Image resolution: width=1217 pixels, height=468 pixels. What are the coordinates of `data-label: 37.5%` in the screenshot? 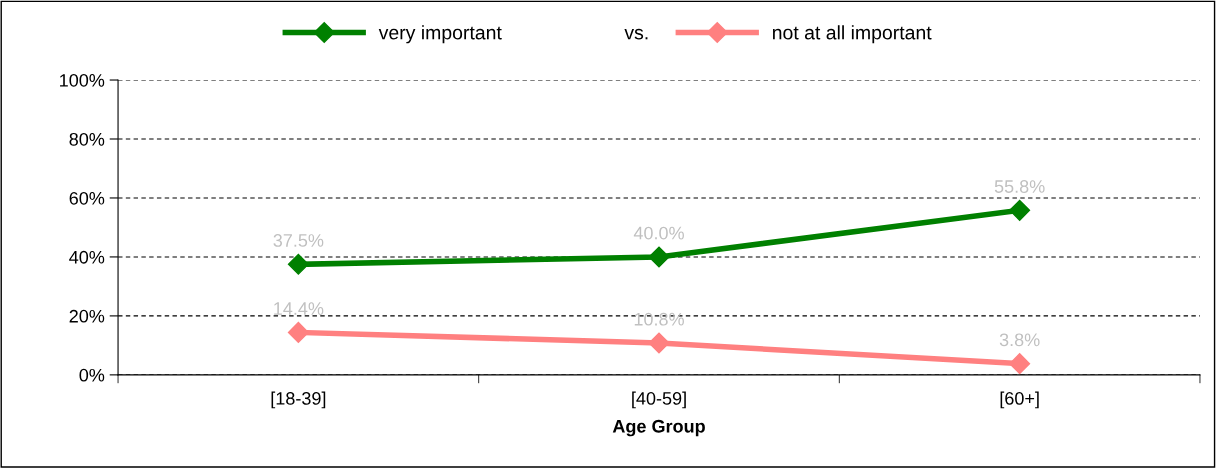 It's located at (298, 240).